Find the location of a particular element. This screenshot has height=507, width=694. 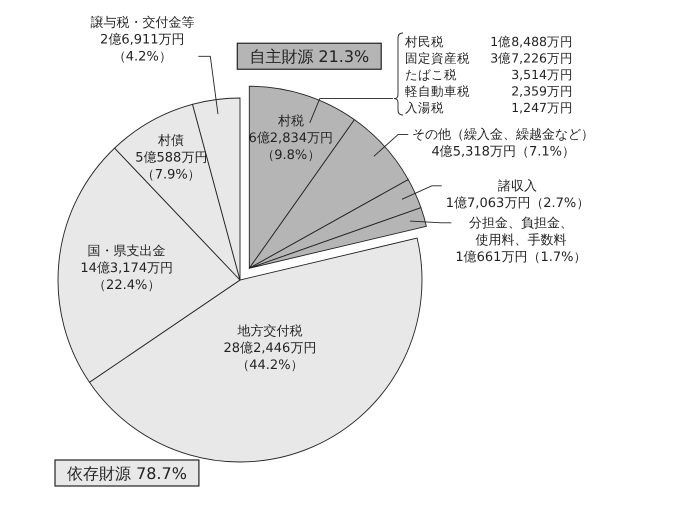

text: 軽自動車税 2,359万円 is located at coordinates (489, 90).